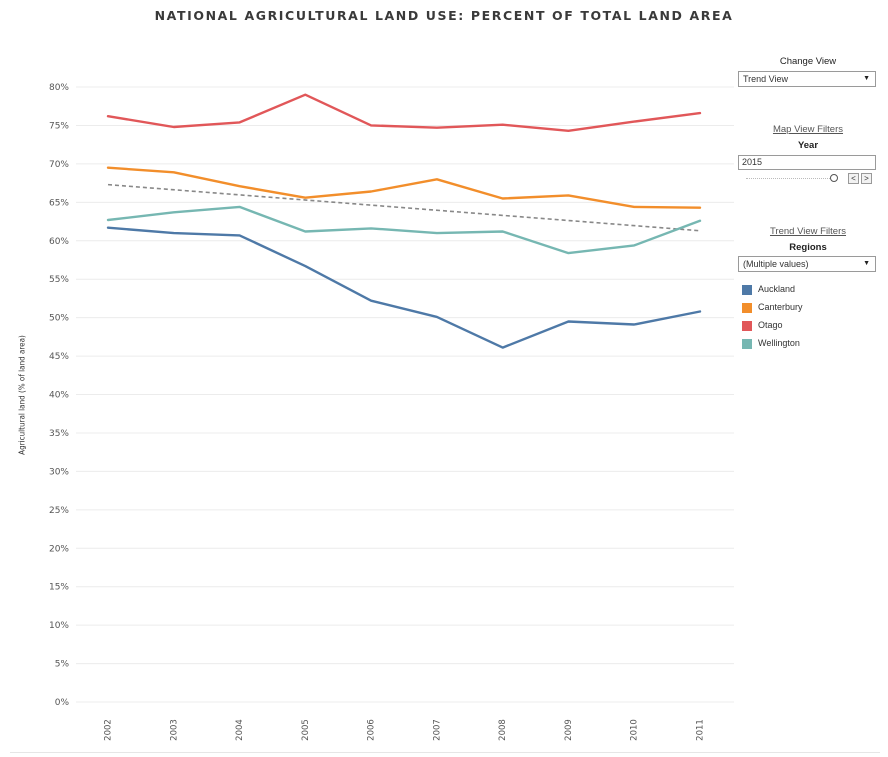 The image size is (888, 757). What do you see at coordinates (808, 145) in the screenshot?
I see `year-label: Year` at bounding box center [808, 145].